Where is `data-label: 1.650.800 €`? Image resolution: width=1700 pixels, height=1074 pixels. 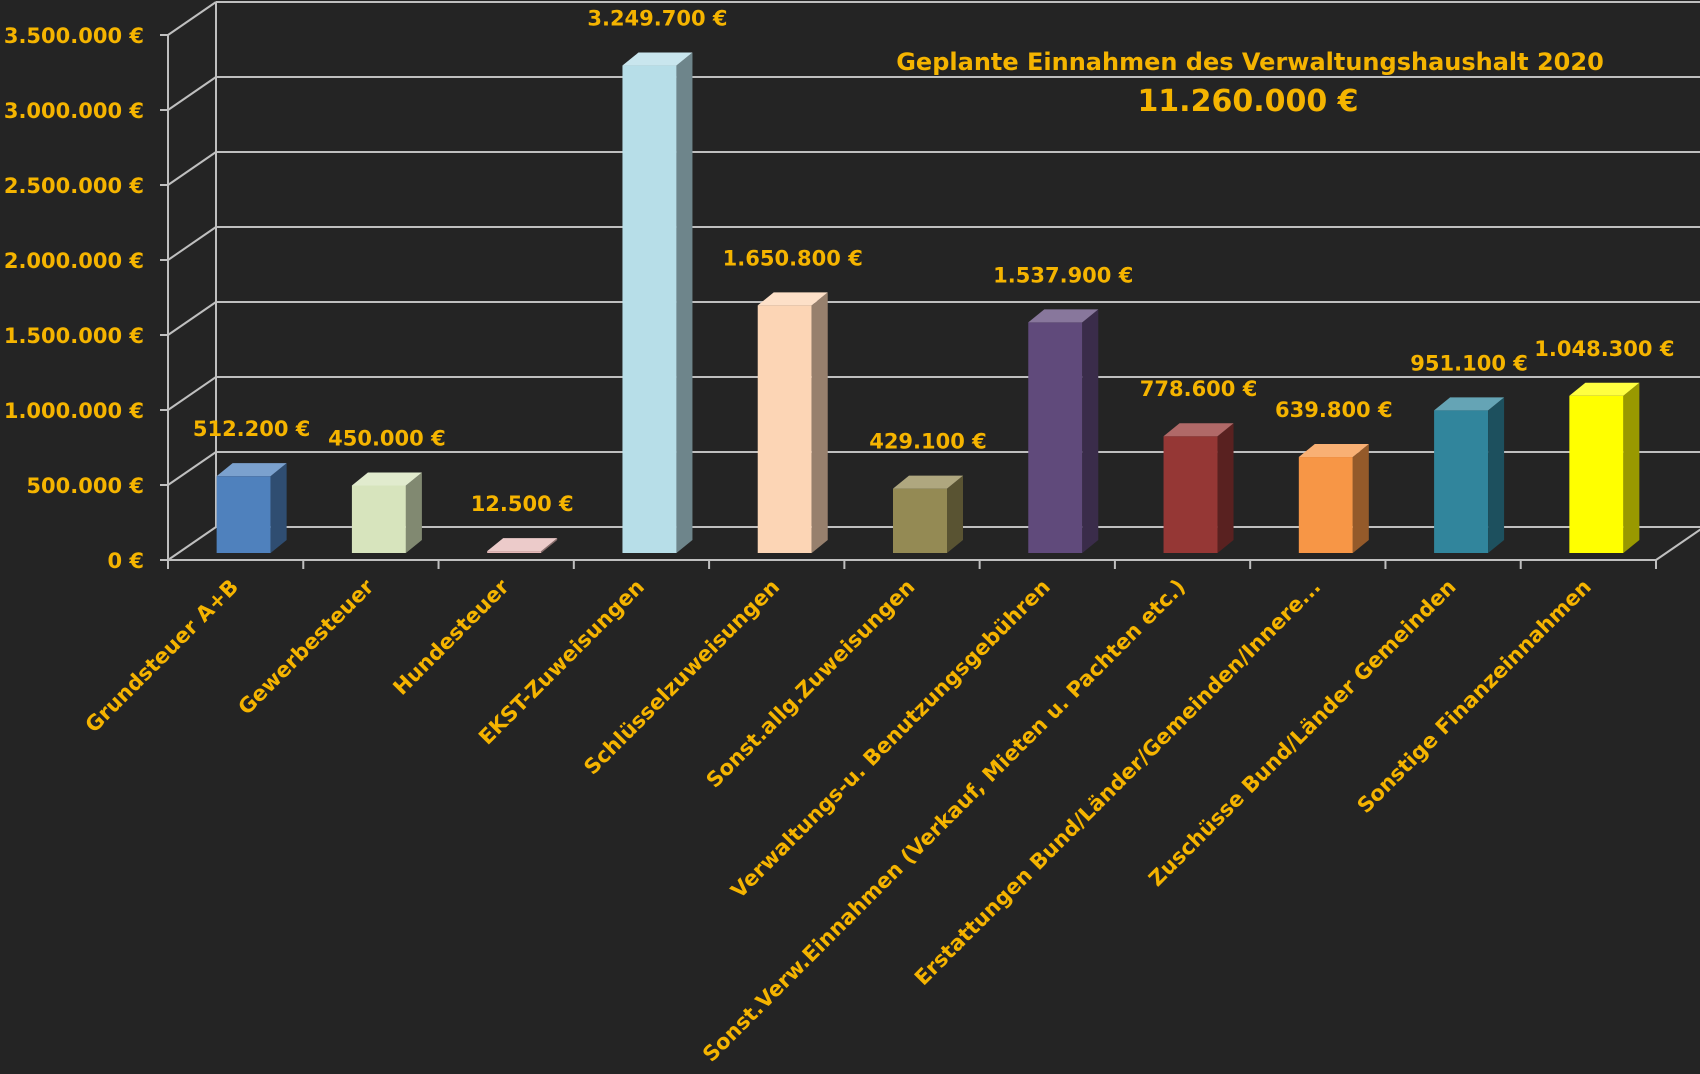
data-label: 1.650.800 € is located at coordinates (793, 258).